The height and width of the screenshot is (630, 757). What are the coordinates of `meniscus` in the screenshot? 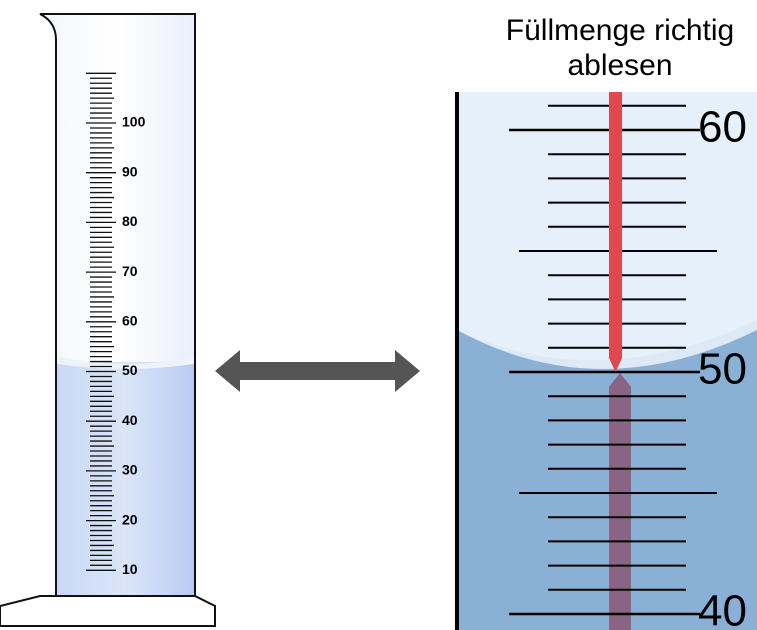 It's located at (125, 362).